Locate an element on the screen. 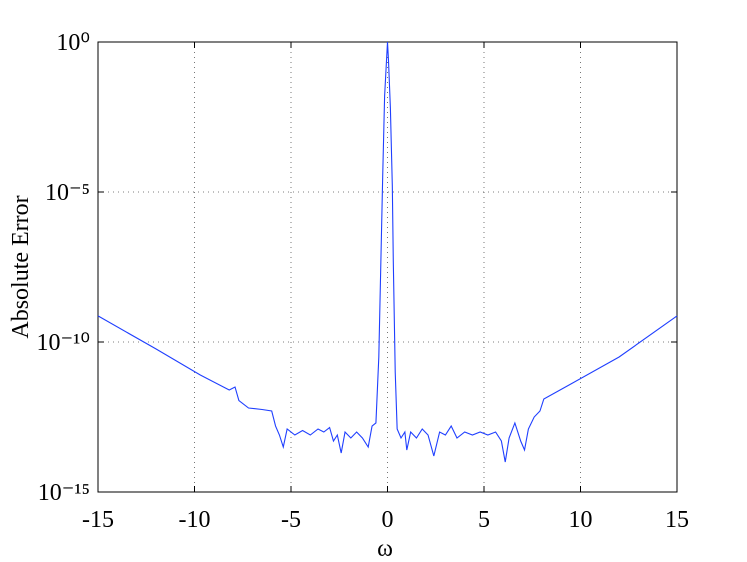  x-axis-label: ω is located at coordinates (385, 549).